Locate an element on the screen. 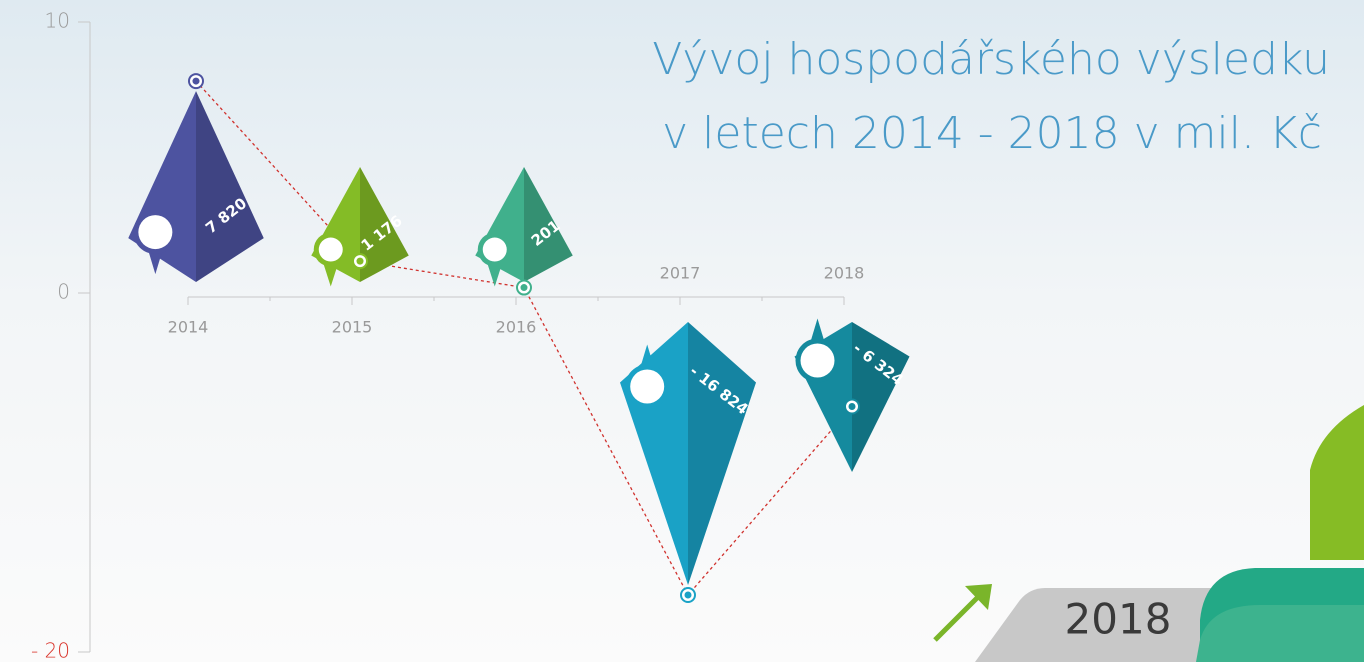 The image size is (1364, 662). title-line: v letech 2014 - 2018 v mil. Kč is located at coordinates (992, 133).